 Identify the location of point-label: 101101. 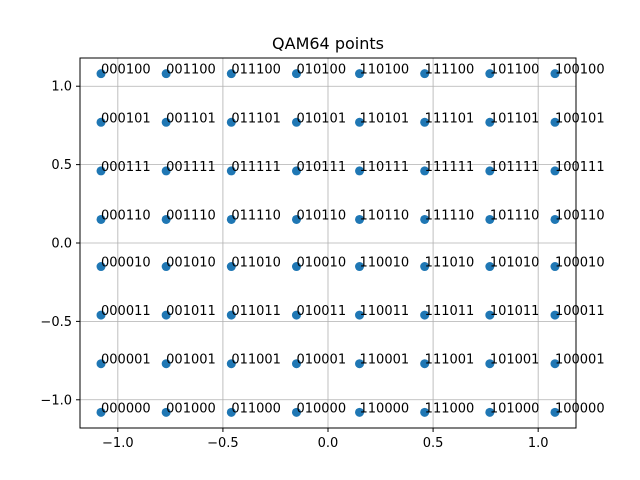
(515, 118).